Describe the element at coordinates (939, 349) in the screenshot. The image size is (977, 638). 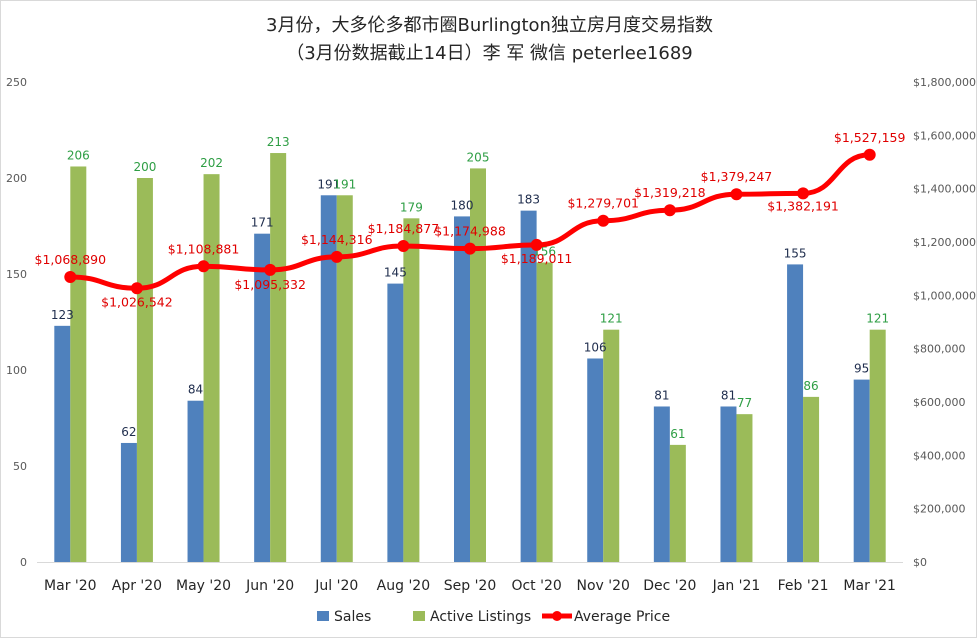
I see `y-right-tick-label: $800,000` at that location.